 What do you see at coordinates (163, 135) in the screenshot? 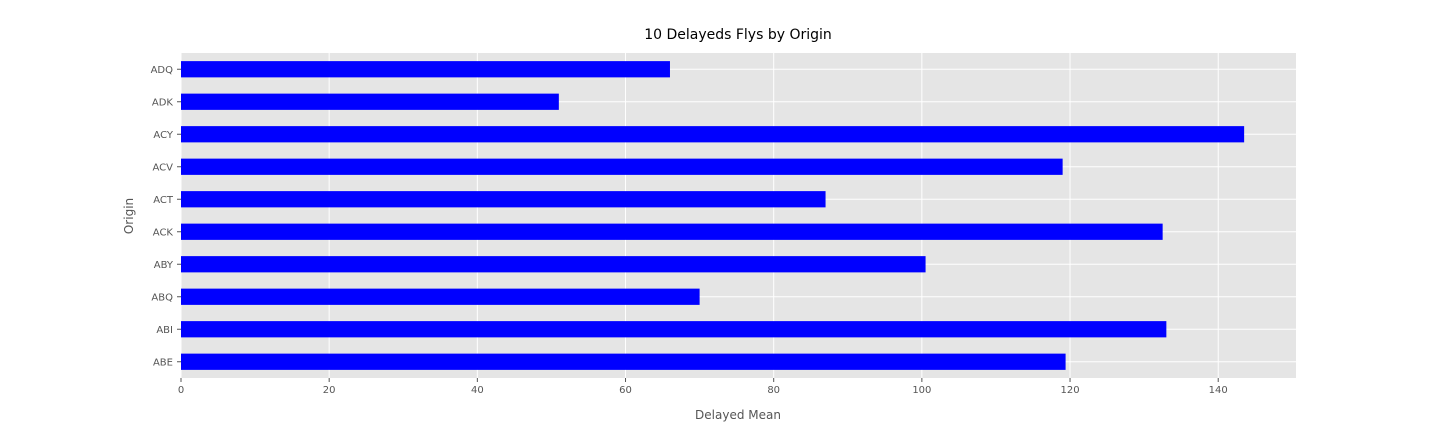
I see `y-tick-label: ACY` at bounding box center [163, 135].